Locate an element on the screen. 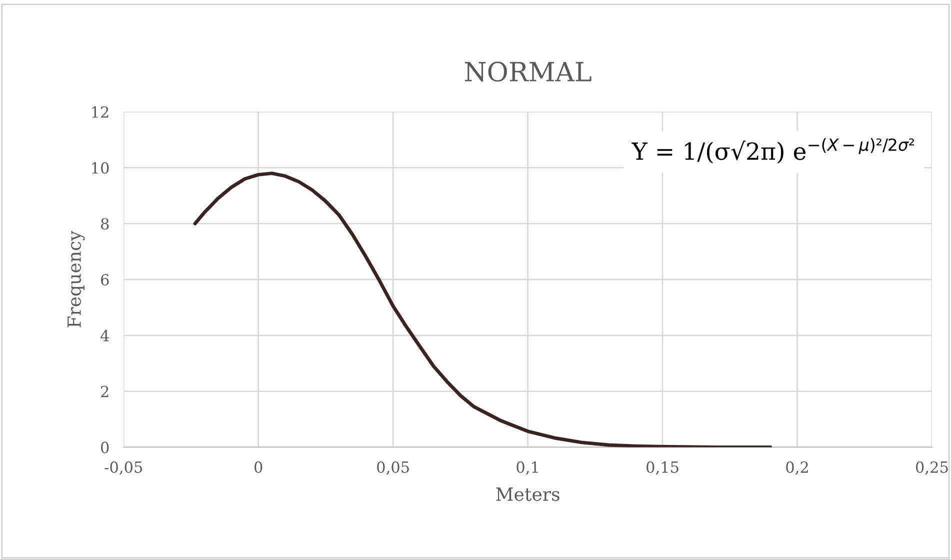 This screenshot has height=559, width=951. y-tick-label: 8 is located at coordinates (105, 224).